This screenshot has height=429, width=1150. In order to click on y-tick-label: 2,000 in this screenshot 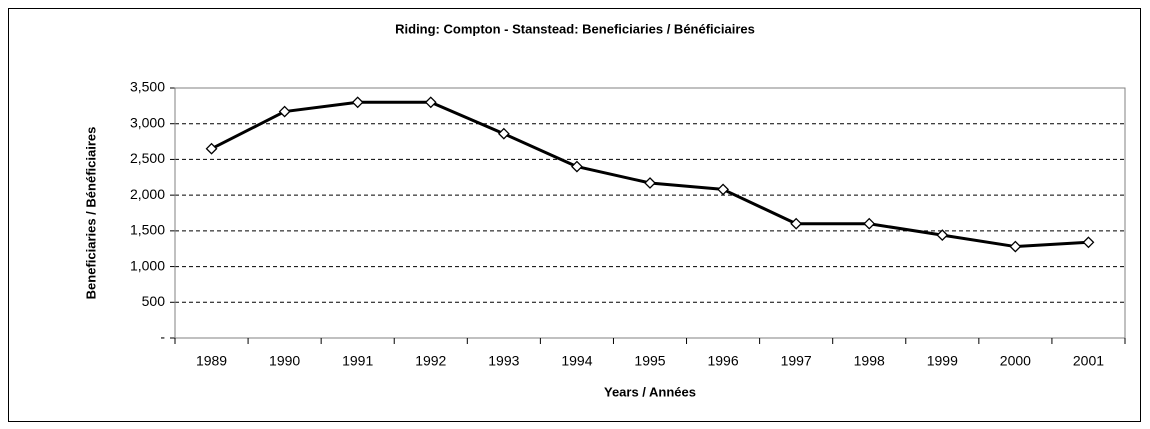, I will do `click(147, 194)`.